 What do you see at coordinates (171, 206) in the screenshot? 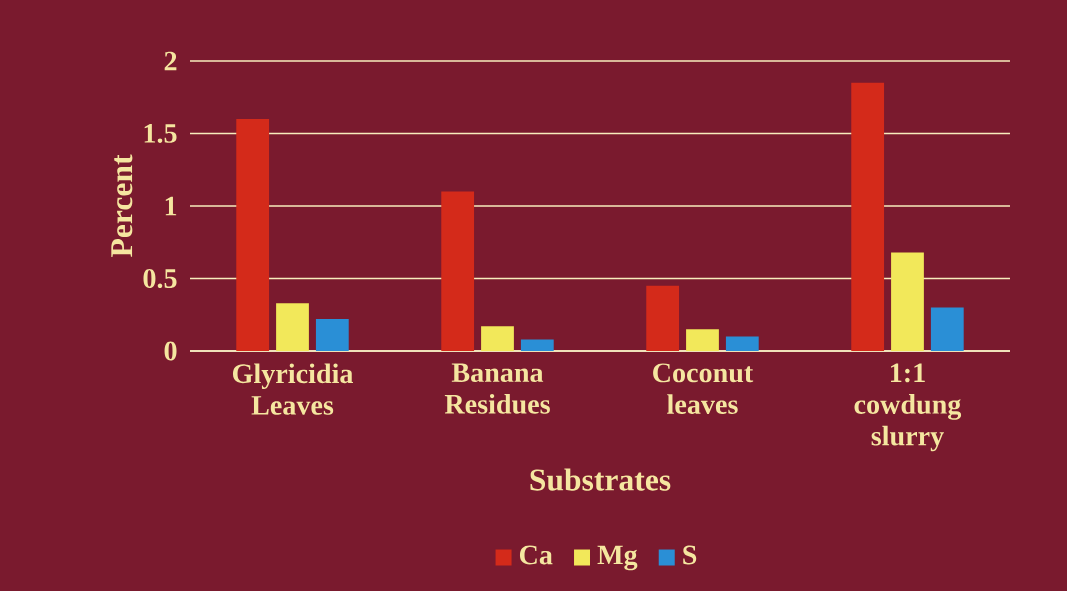
I see `y-tick-label: 1` at bounding box center [171, 206].